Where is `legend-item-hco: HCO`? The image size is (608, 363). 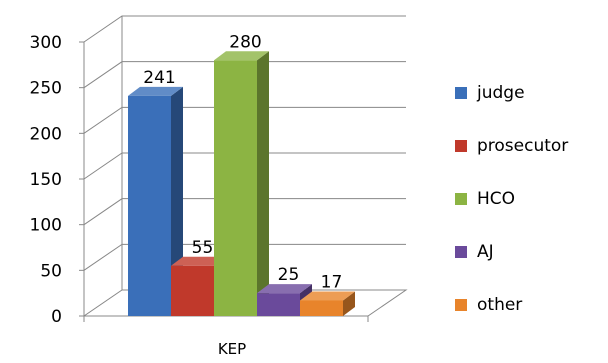 legend-item-hco: HCO is located at coordinates (511, 198).